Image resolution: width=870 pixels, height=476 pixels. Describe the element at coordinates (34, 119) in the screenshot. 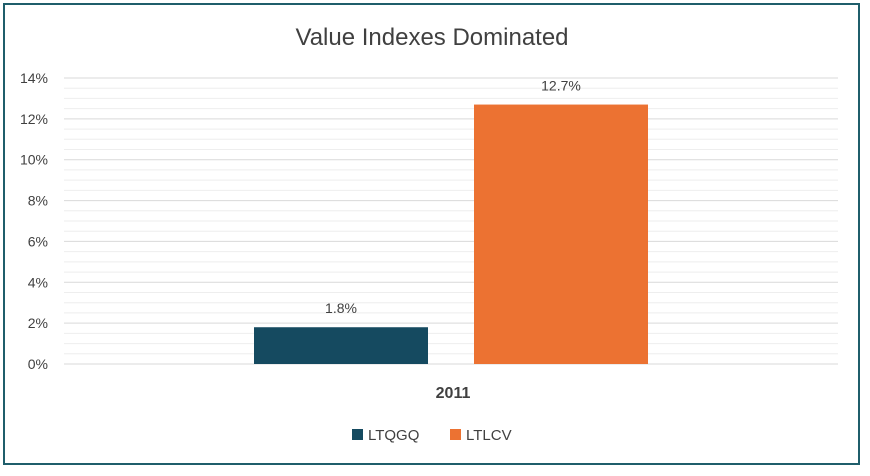

I see `y-tick-label: 12%` at that location.